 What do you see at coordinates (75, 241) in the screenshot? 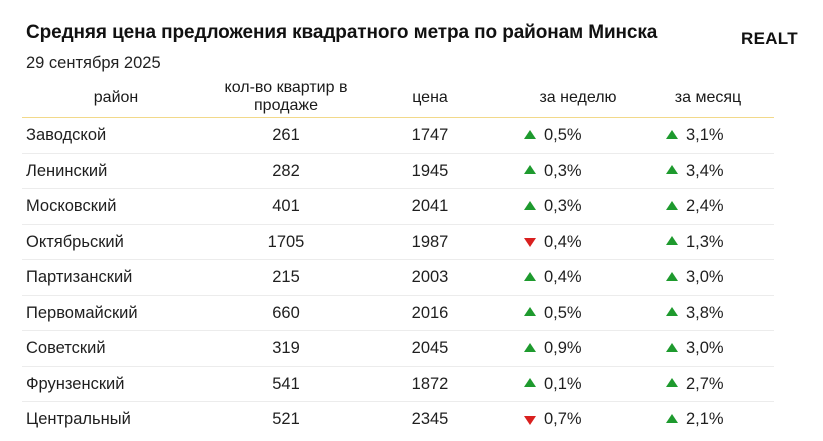
I see `district-name: Октябрьский` at bounding box center [75, 241].